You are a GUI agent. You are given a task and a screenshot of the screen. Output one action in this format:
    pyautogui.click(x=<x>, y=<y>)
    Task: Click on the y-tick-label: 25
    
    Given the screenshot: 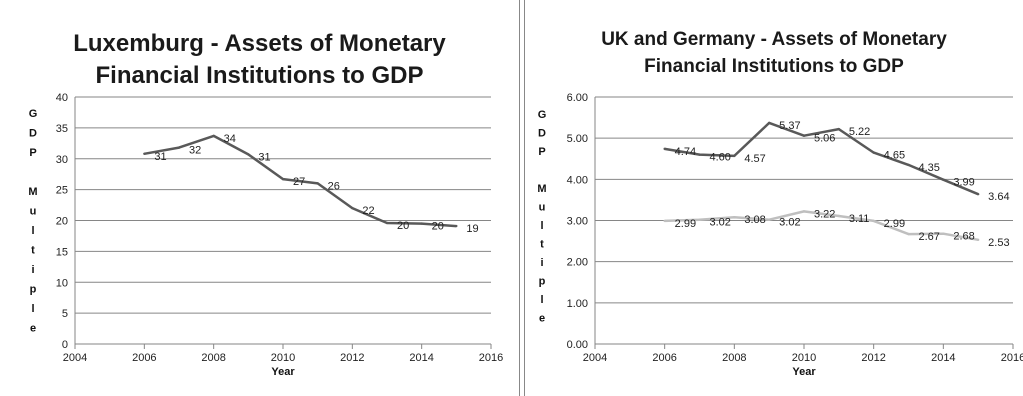 What is the action you would take?
    pyautogui.click(x=62, y=191)
    